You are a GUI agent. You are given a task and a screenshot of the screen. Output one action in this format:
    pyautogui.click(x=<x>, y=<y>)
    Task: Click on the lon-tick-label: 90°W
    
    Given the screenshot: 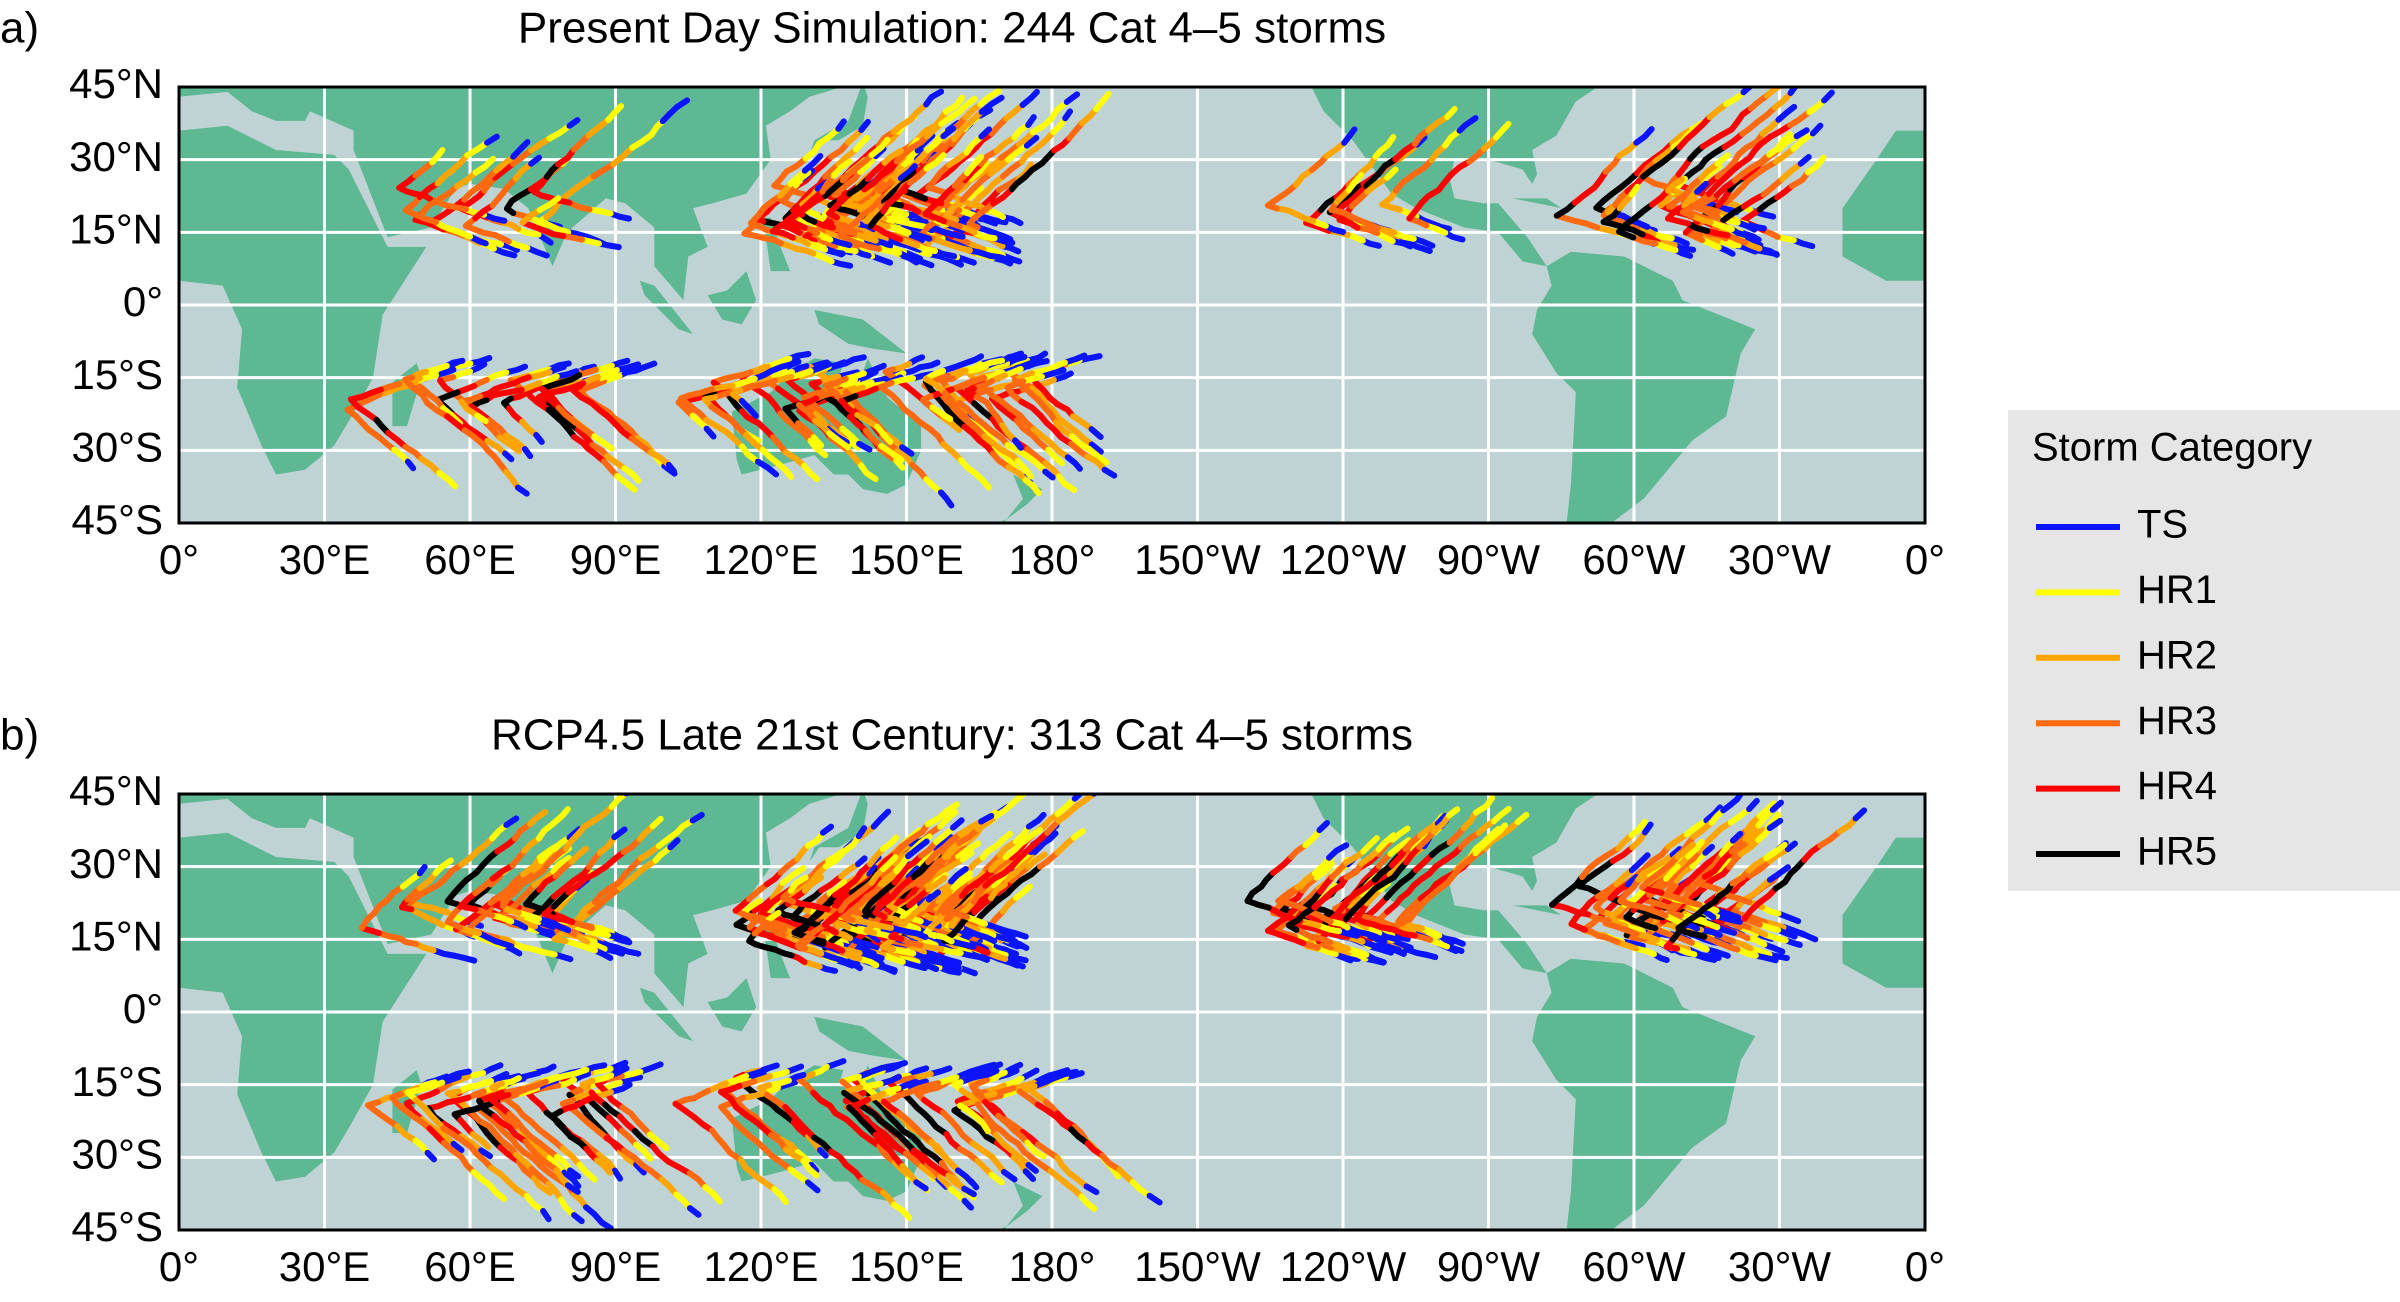 What is the action you would take?
    pyautogui.click(x=1489, y=559)
    